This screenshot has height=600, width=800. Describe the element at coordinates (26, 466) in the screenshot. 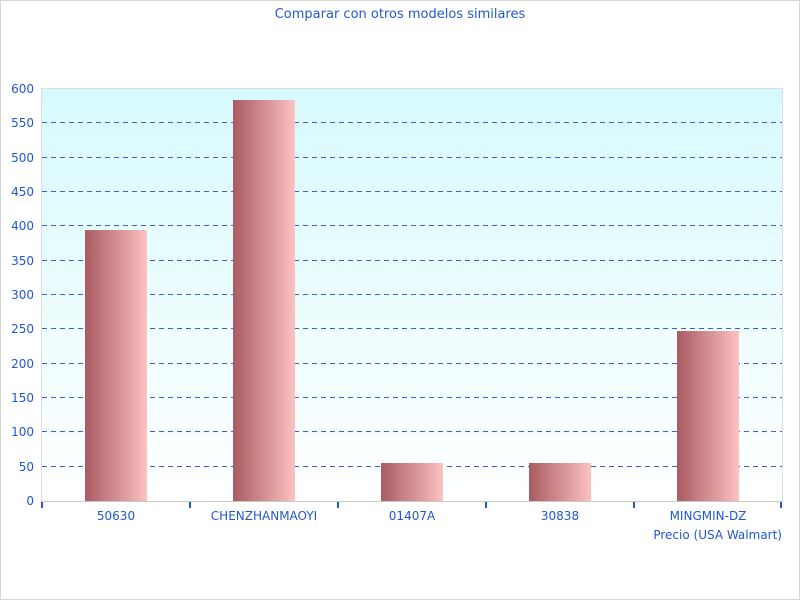

I see `y-tick-label-50: 50` at that location.